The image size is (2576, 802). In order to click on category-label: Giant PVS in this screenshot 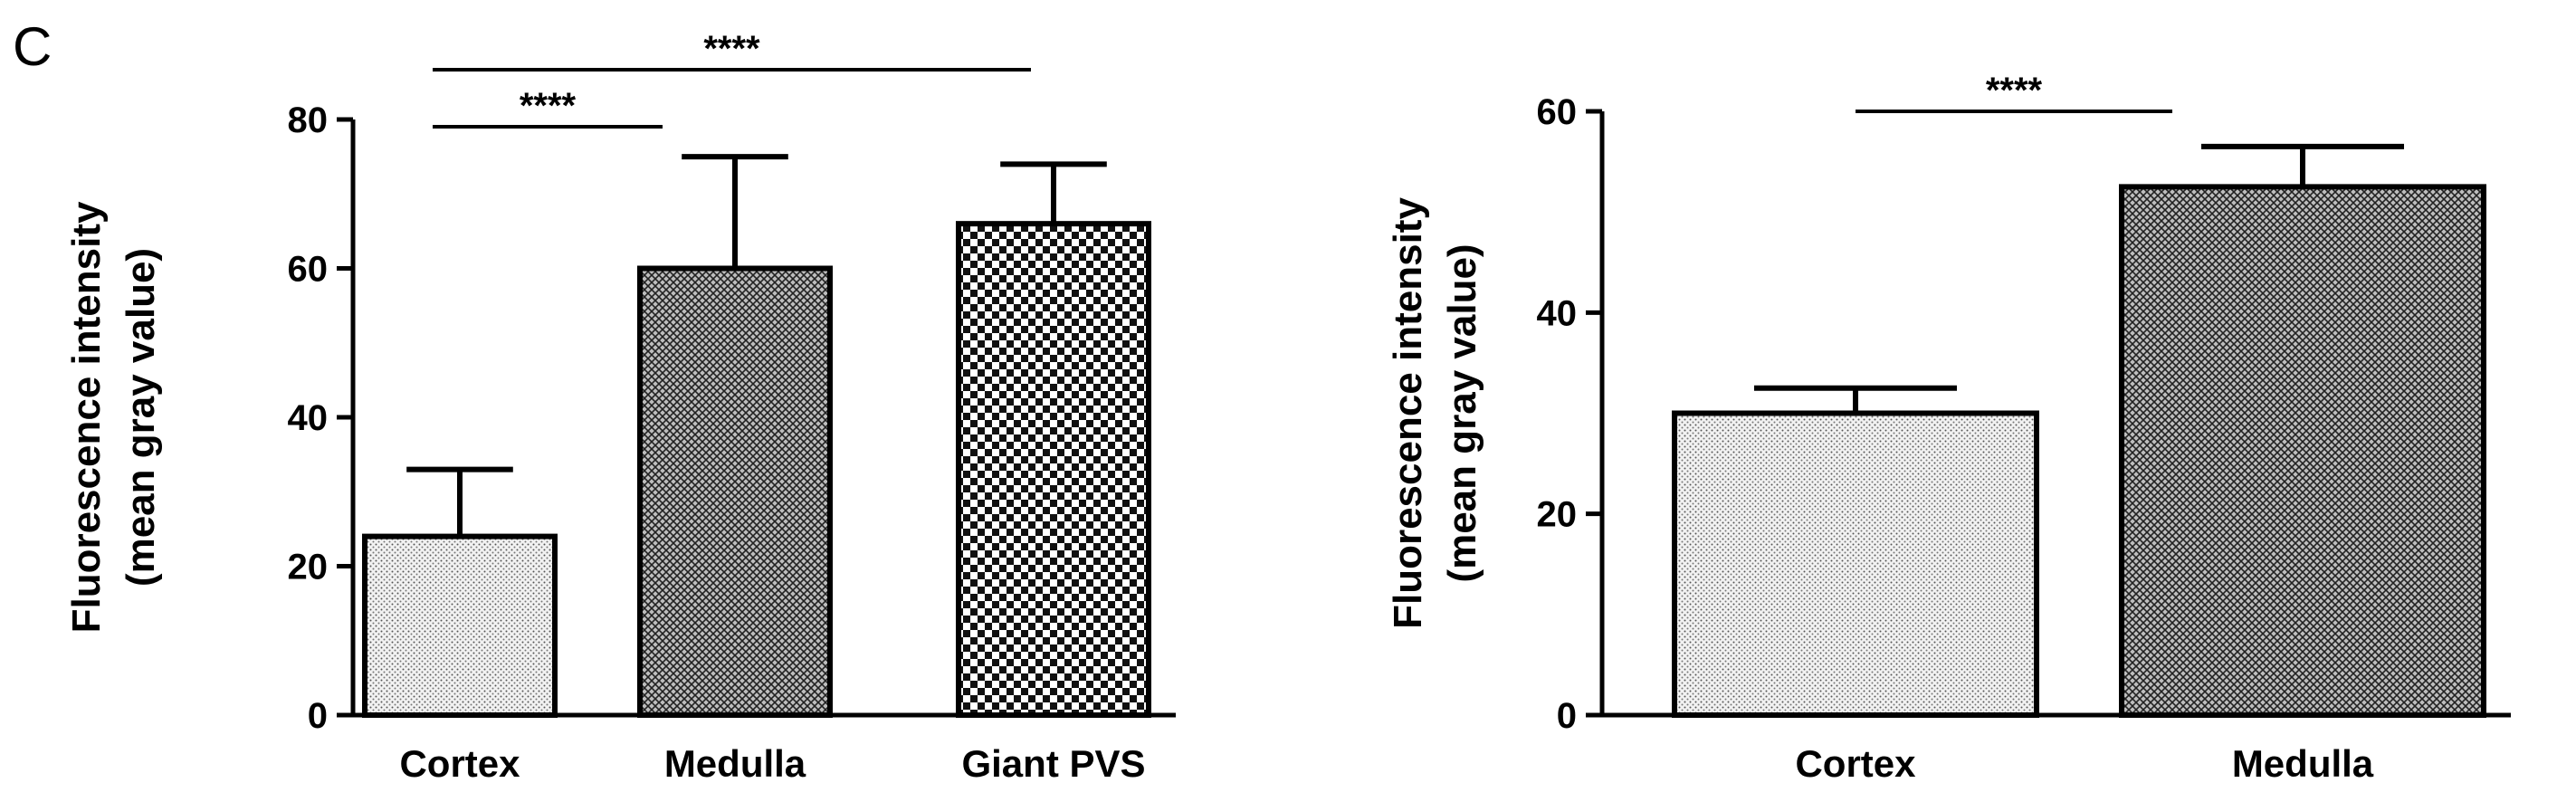, I will do `click(1053, 763)`.